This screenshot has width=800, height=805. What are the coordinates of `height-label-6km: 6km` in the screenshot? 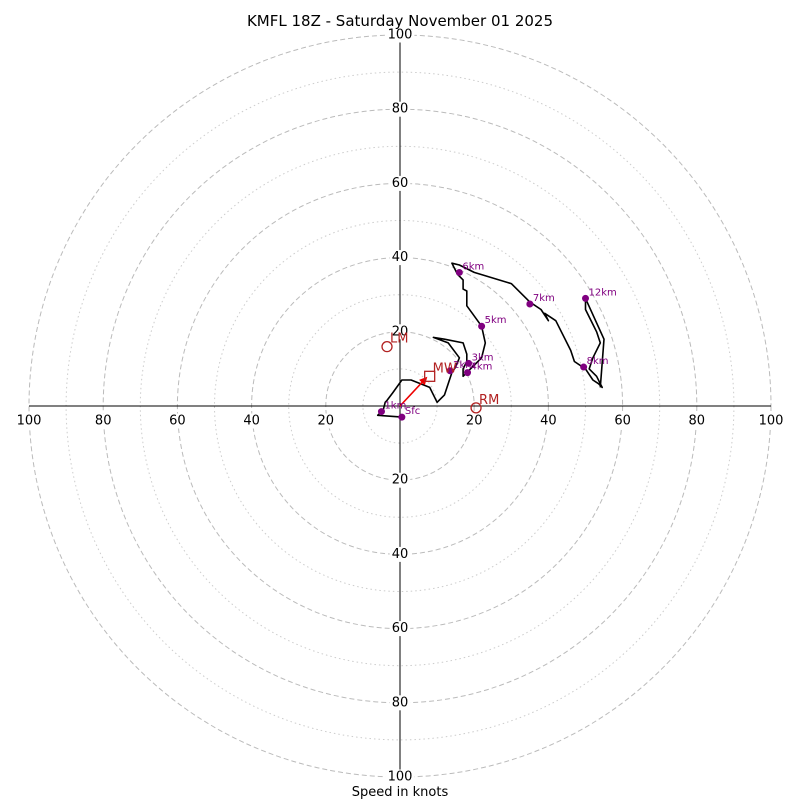 It's located at (473, 266).